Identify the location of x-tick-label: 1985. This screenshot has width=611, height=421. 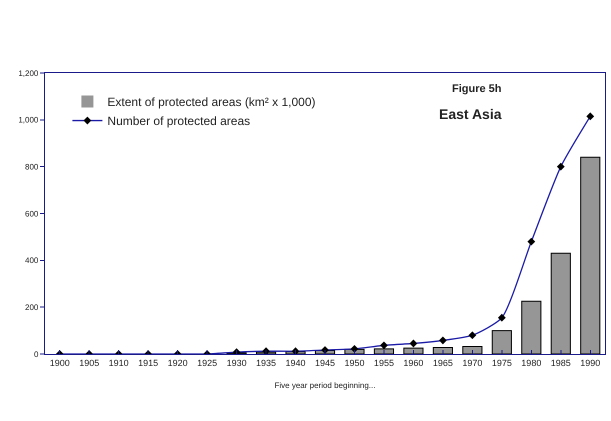
(560, 363).